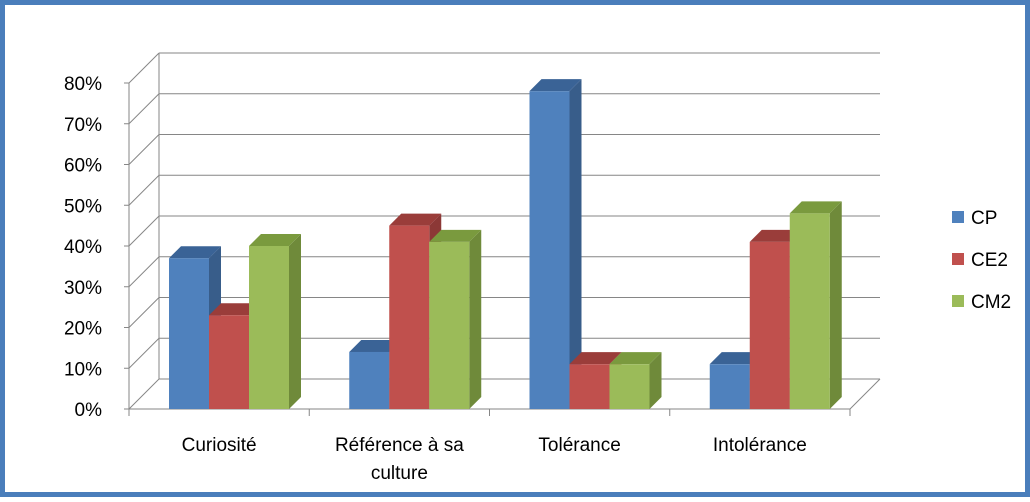  What do you see at coordinates (83, 125) in the screenshot?
I see `y-tick-label: 70%` at bounding box center [83, 125].